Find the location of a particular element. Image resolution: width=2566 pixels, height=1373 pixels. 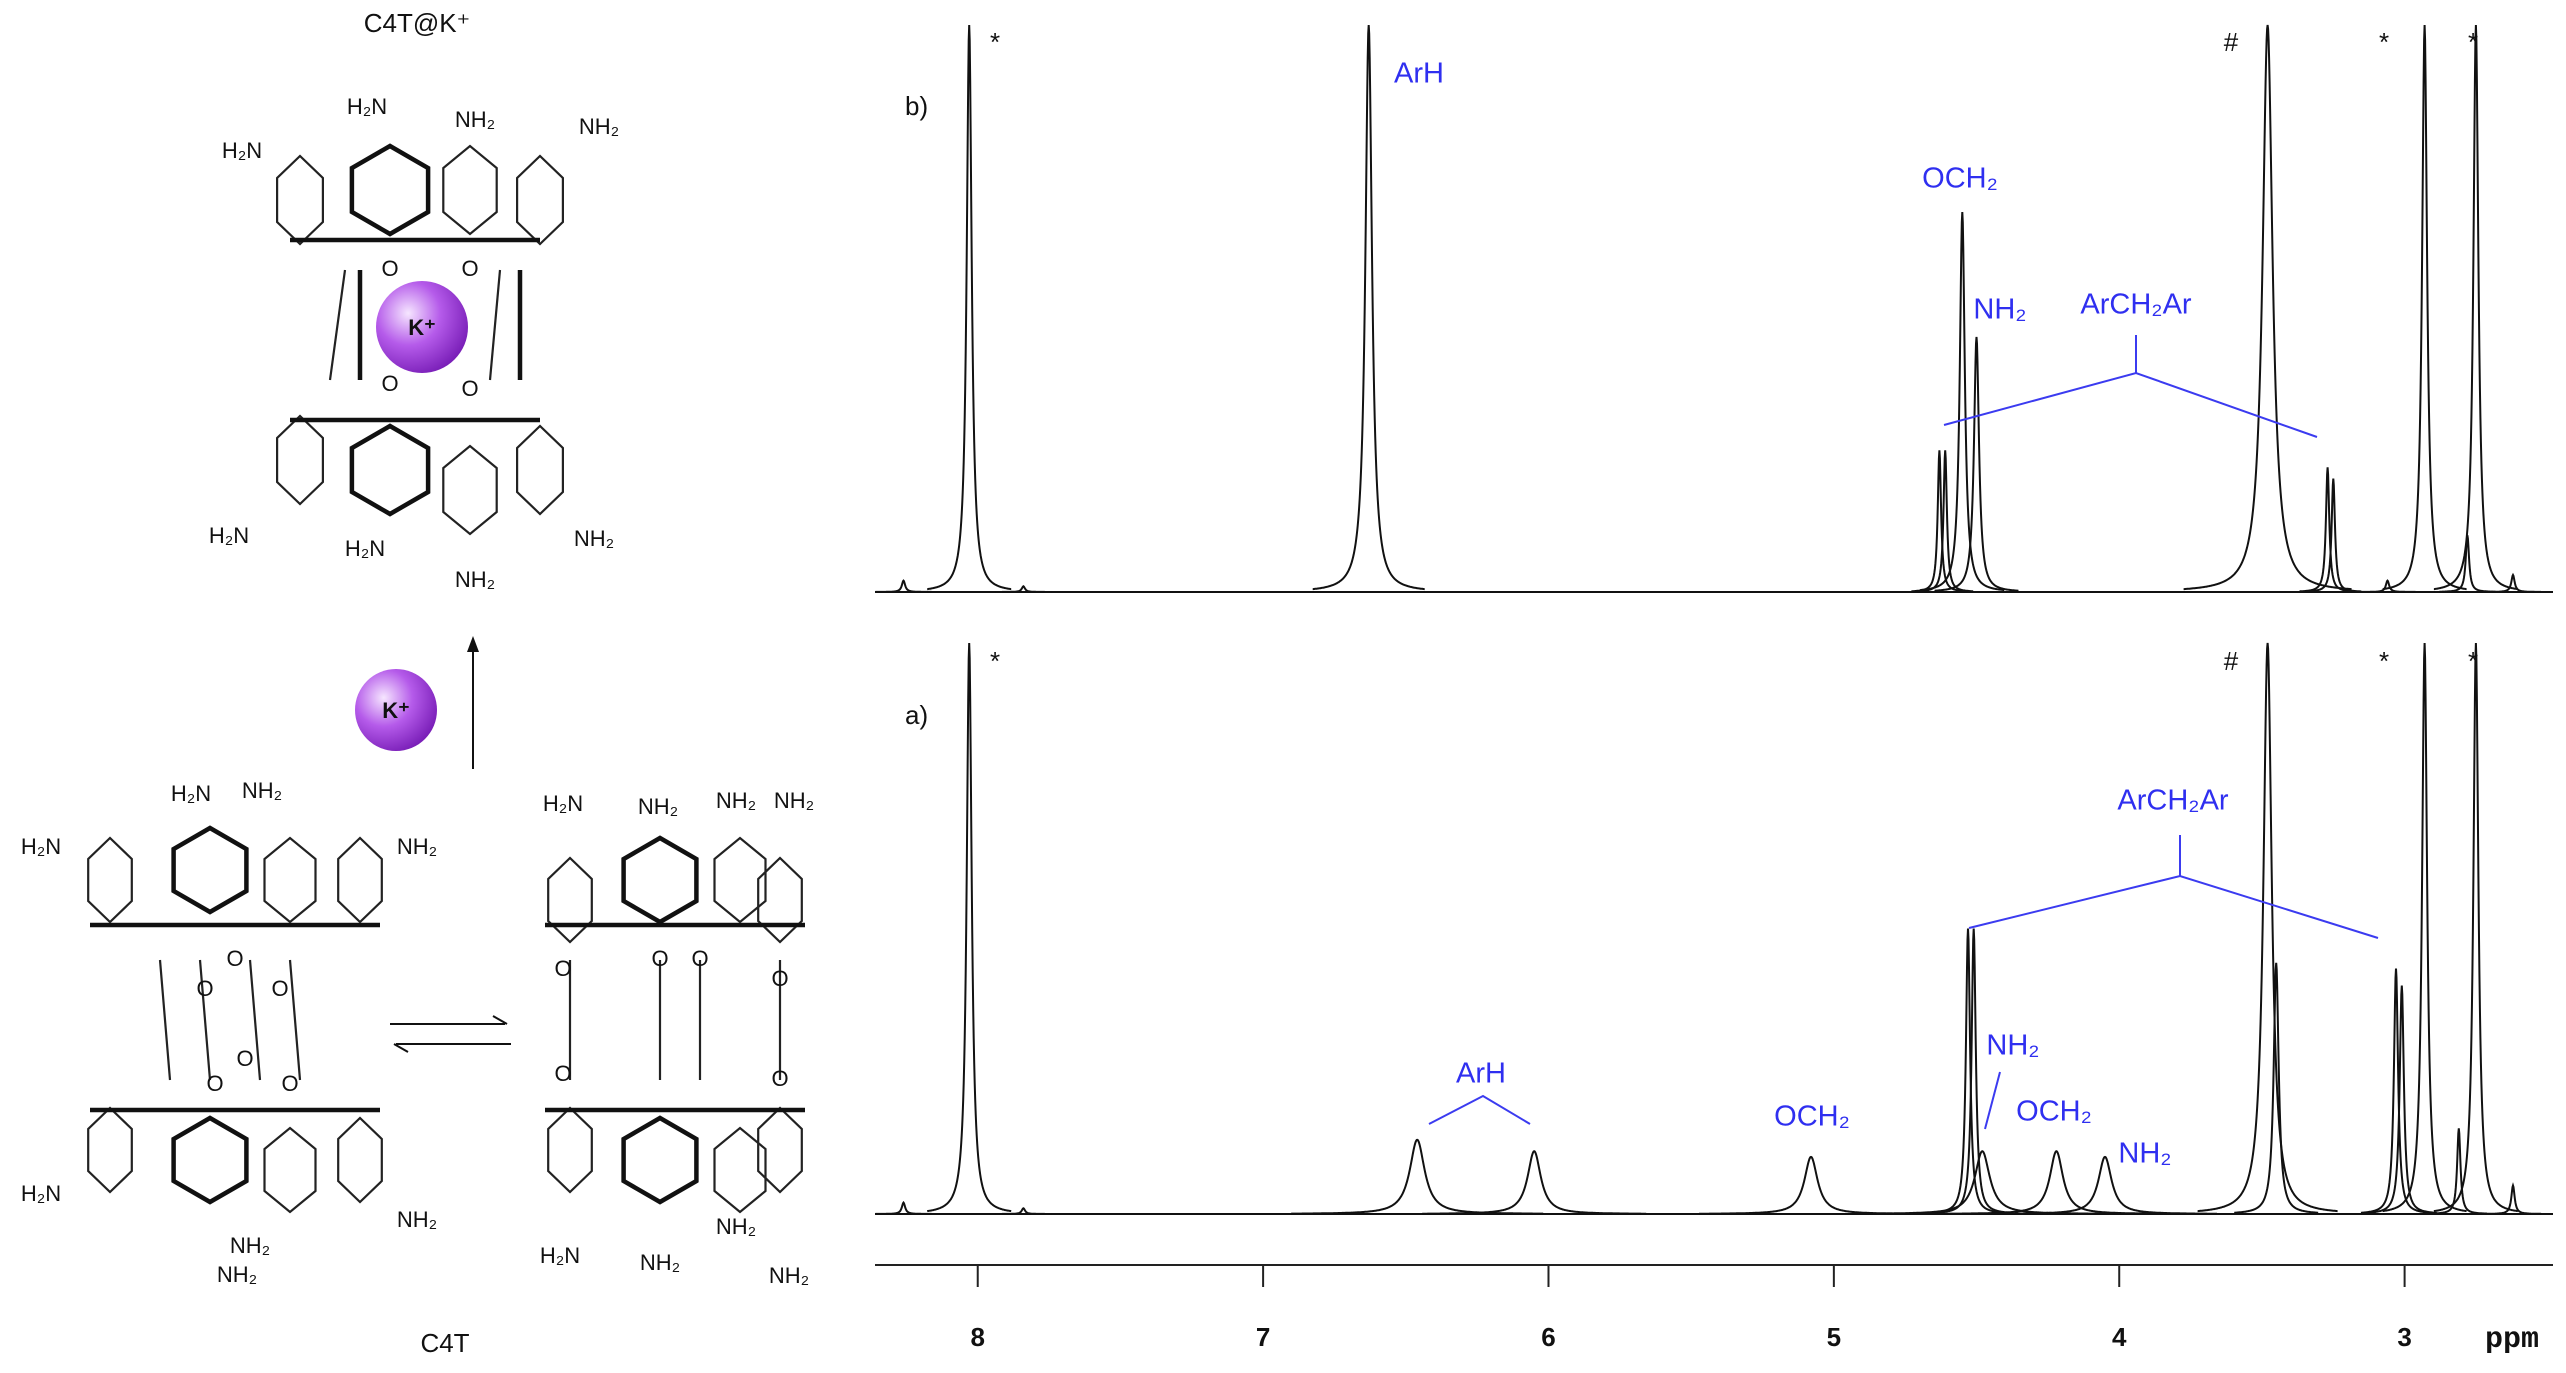

peak-annotation: NH₂ is located at coordinates (2012, 1046).